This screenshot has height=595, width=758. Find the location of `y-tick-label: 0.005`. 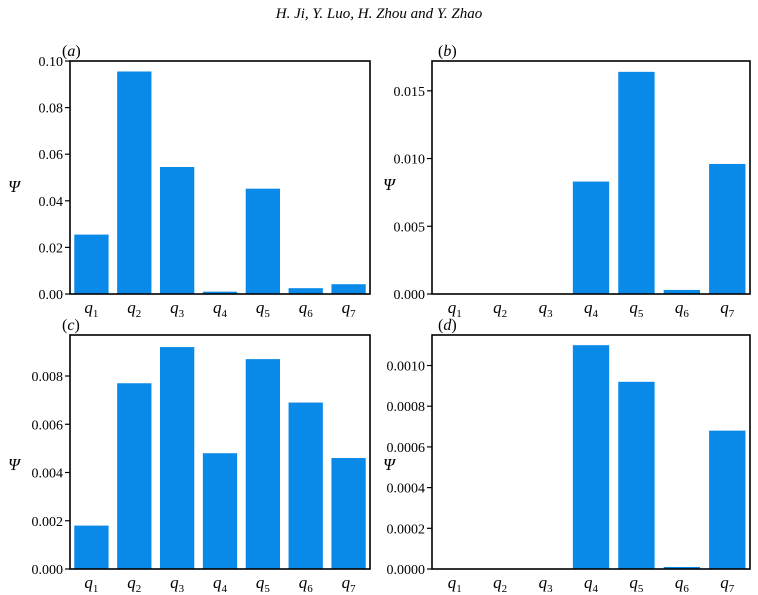

y-tick-label: 0.005 is located at coordinates (410, 227).